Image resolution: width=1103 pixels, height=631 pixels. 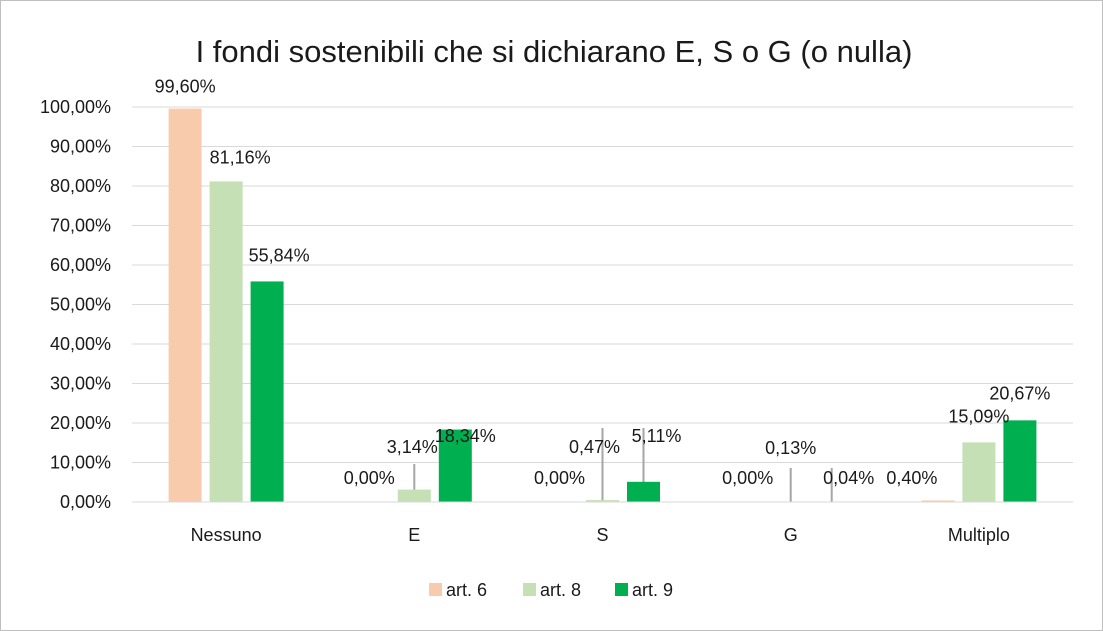 What do you see at coordinates (911, 478) in the screenshot?
I see `data-label: 0,40%` at bounding box center [911, 478].